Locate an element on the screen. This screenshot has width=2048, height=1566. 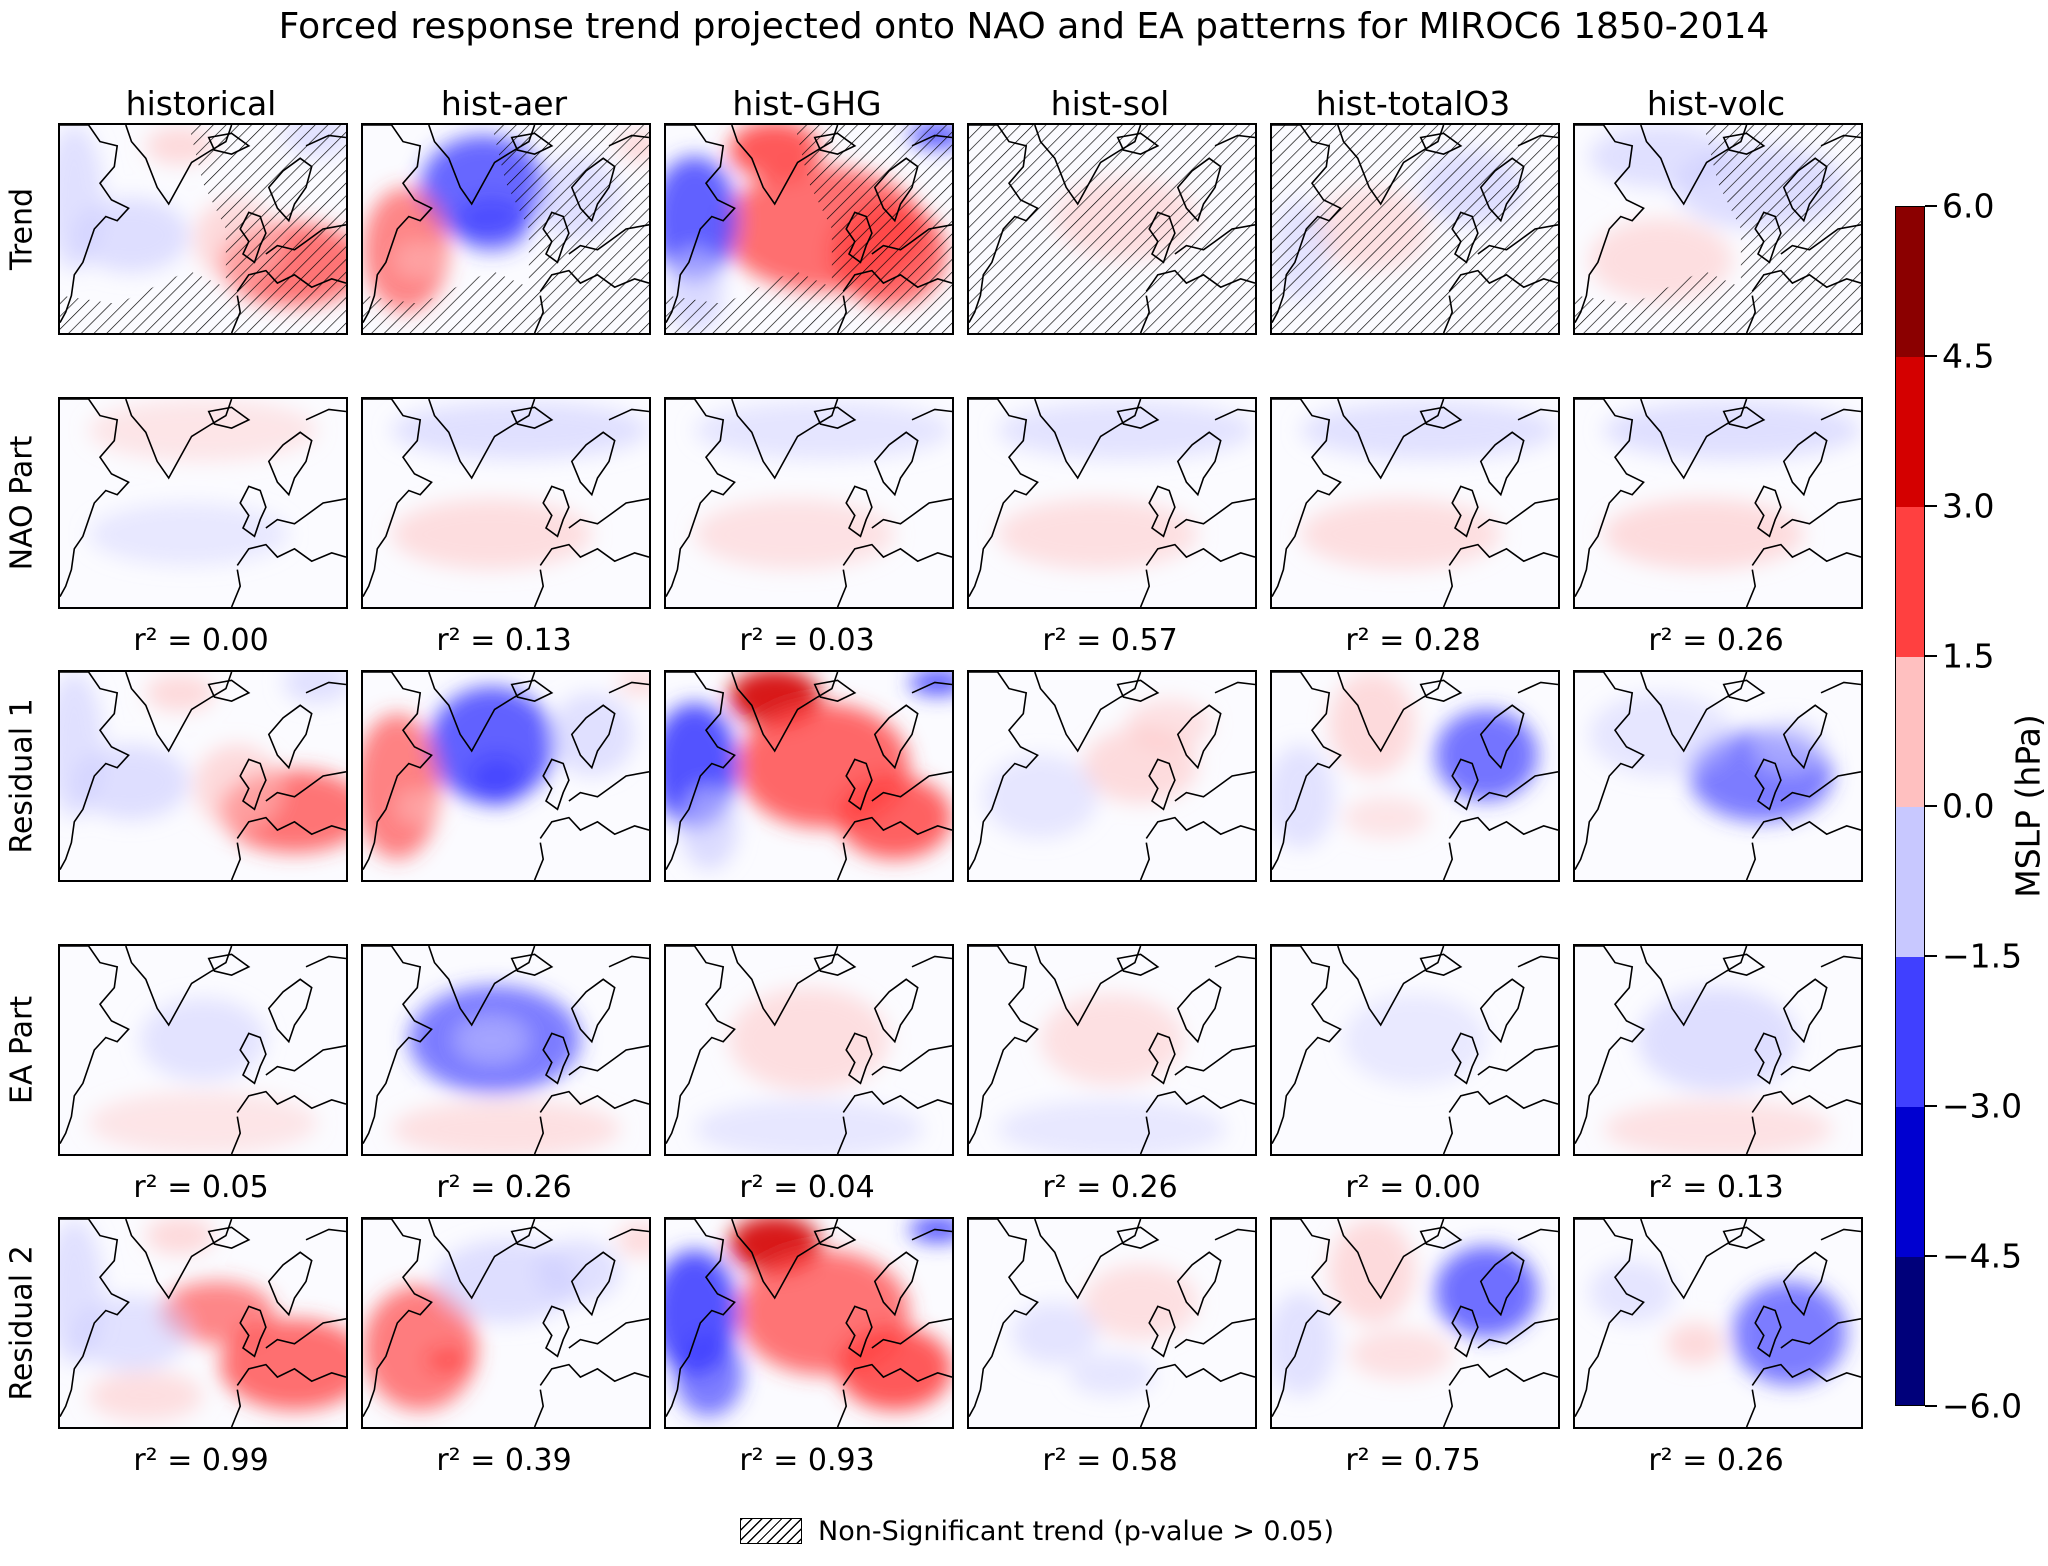
column-title-hist-volc: hist-volc is located at coordinates (1716, 103).